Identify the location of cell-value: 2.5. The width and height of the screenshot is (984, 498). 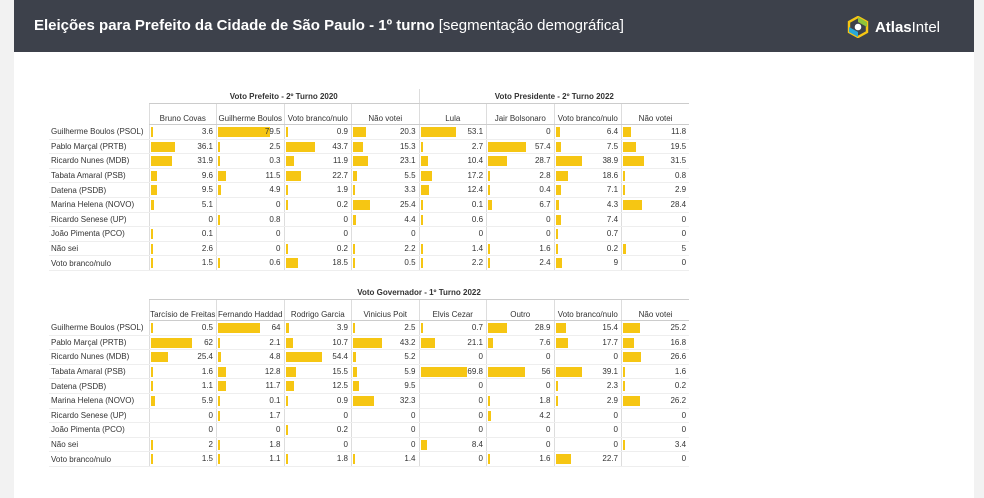
(275, 146).